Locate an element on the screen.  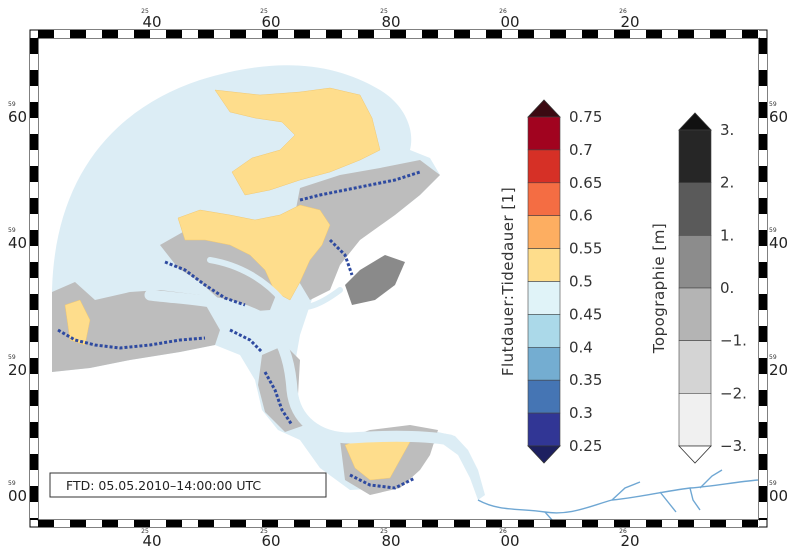
left-tick-label: 60 is located at coordinates (17, 117).